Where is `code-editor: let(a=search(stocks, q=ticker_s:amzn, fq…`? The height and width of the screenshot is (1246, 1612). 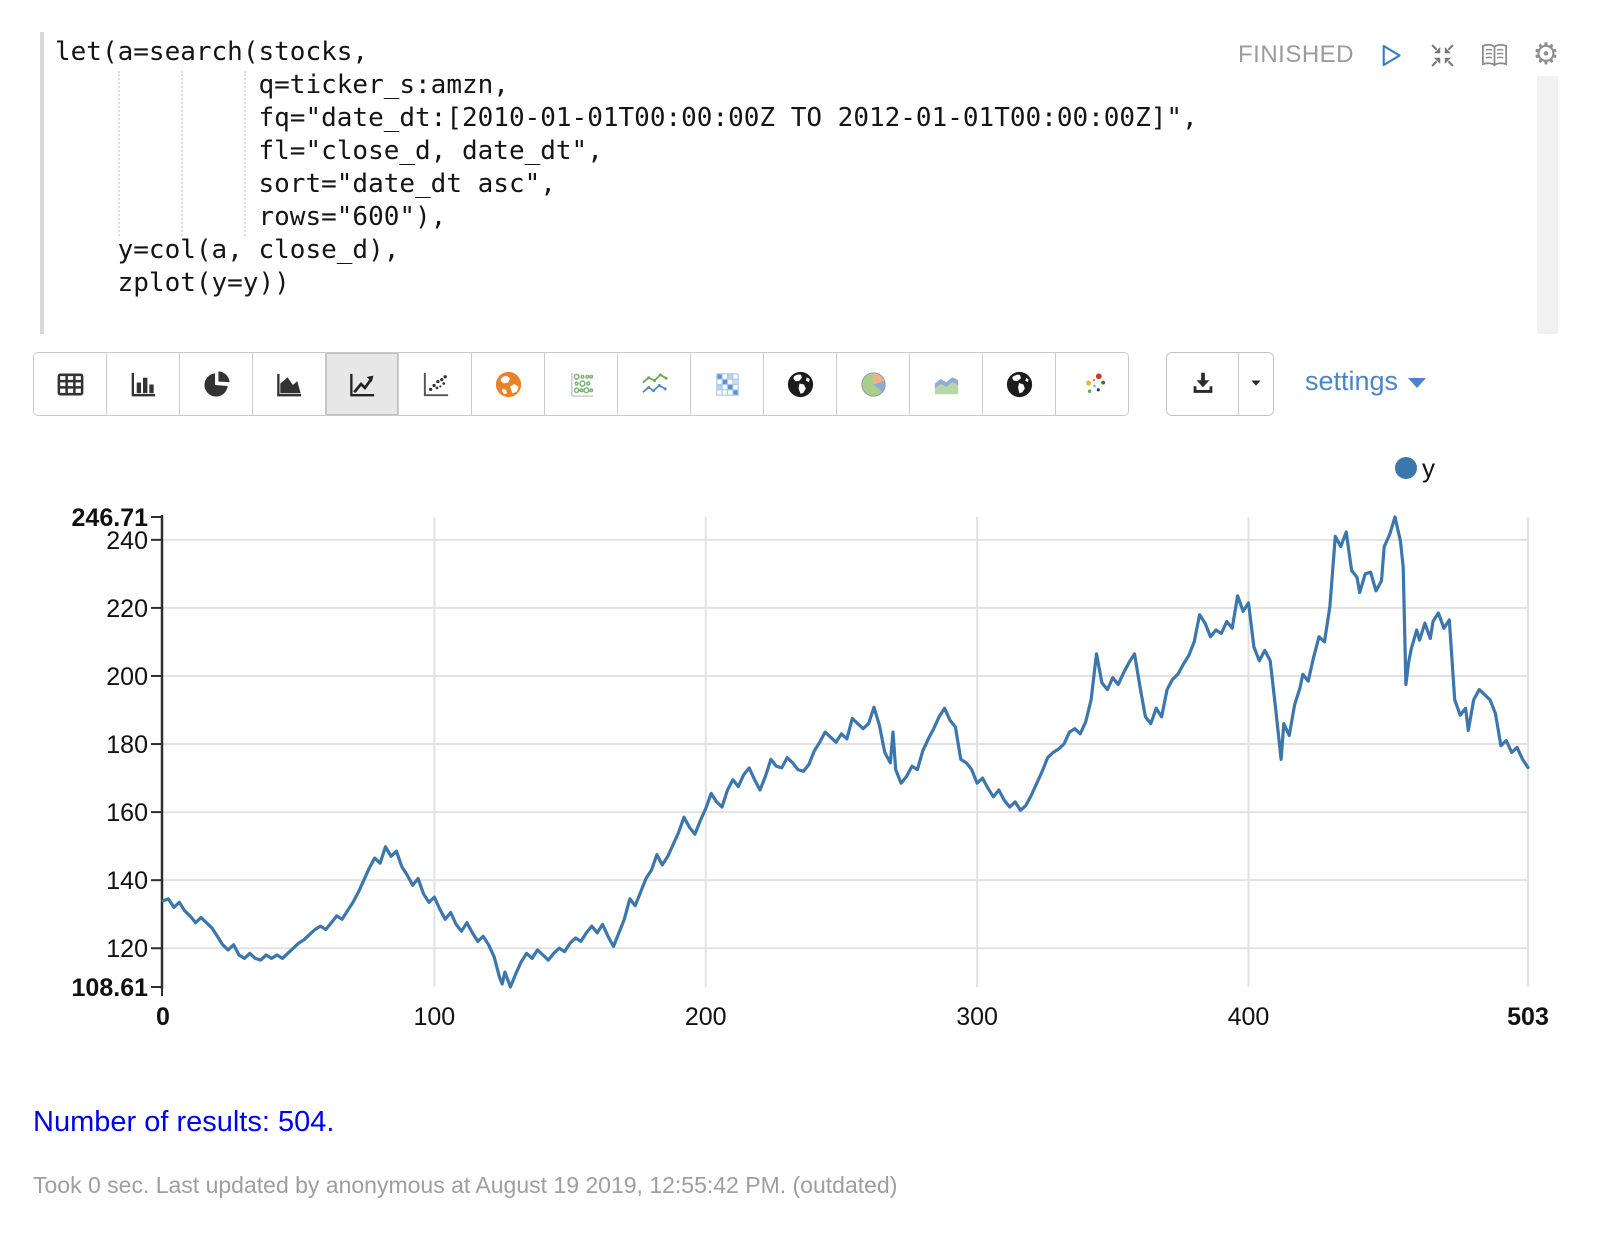 code-editor: let(a=search(stocks, q=ticker_s:amzn, fq… is located at coordinates (626, 167).